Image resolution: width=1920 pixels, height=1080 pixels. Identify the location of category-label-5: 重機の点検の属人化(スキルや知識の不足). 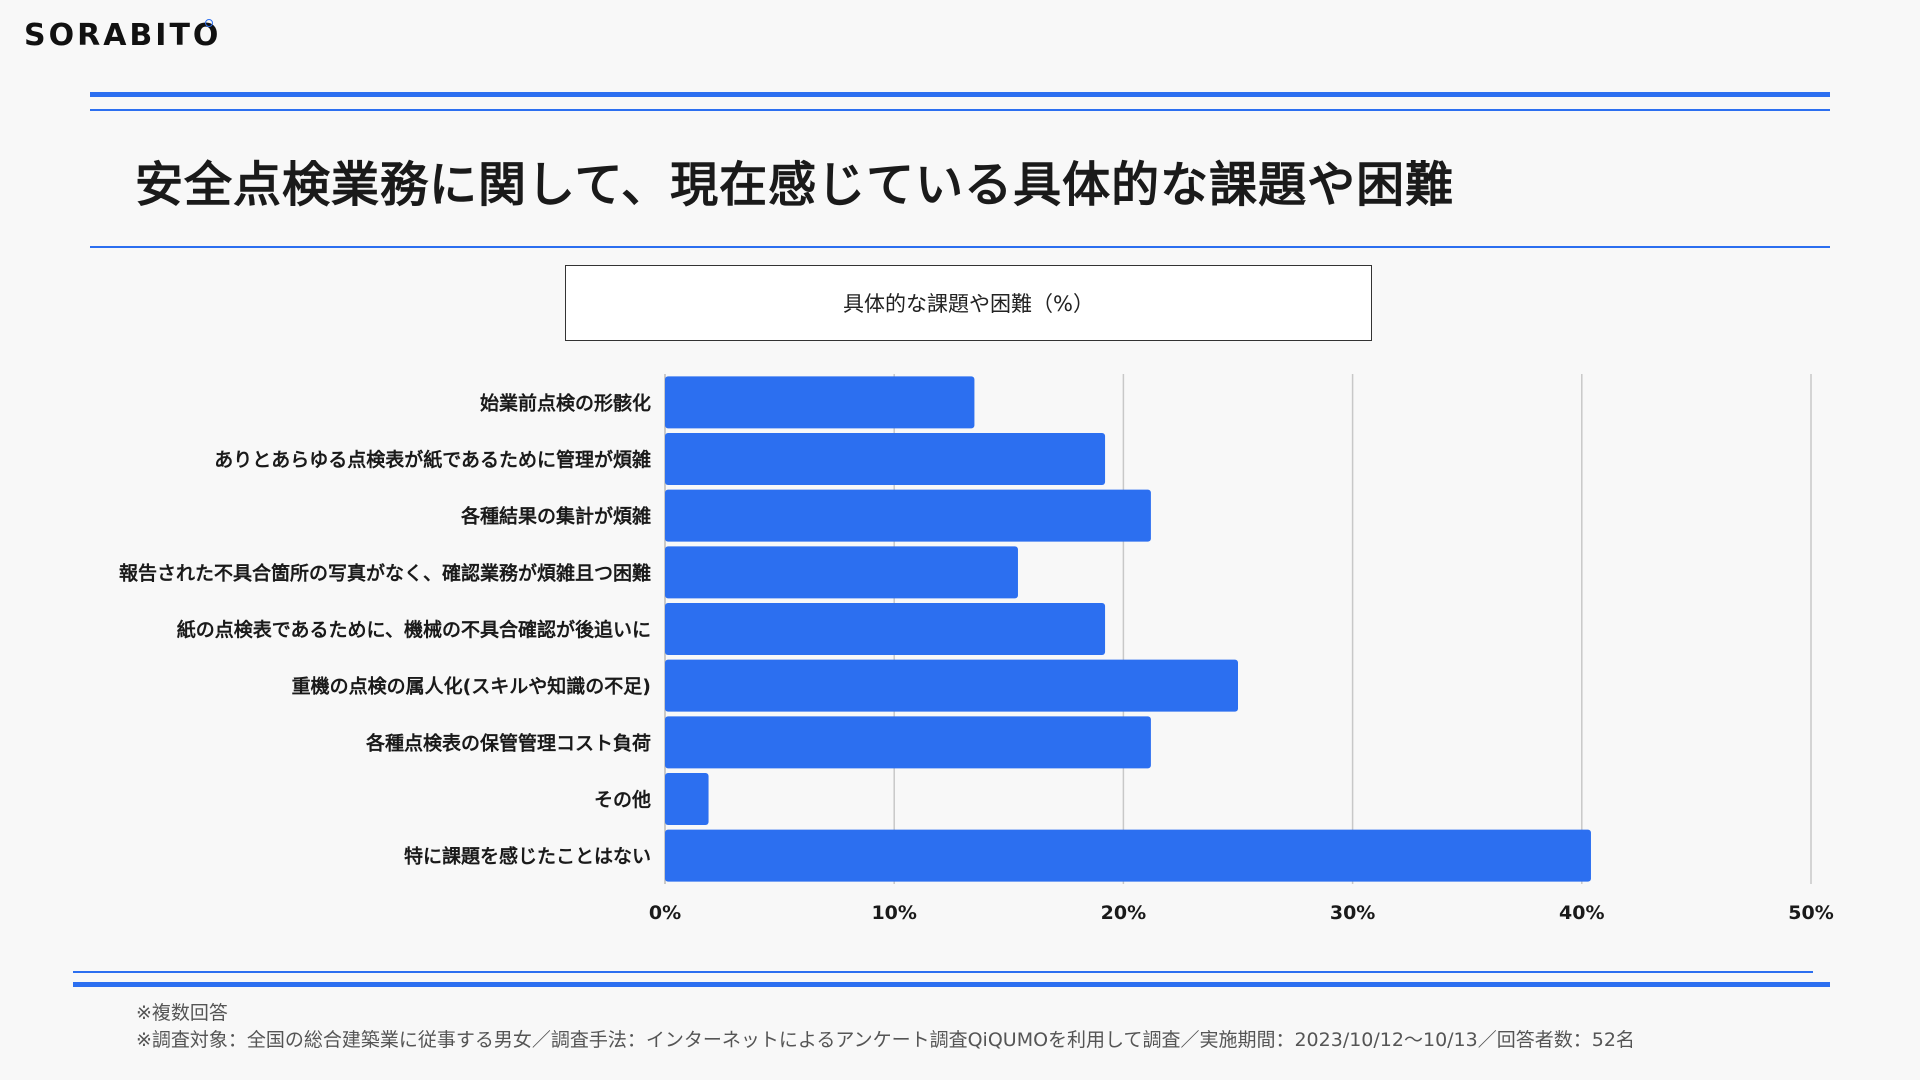
(471, 686).